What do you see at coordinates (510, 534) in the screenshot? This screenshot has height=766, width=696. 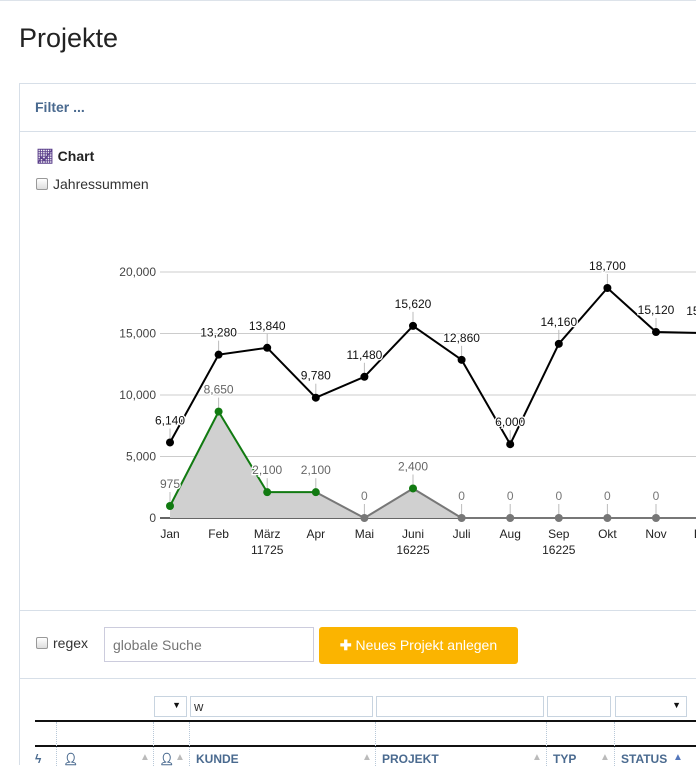 I see `x-tick-label: Aug` at bounding box center [510, 534].